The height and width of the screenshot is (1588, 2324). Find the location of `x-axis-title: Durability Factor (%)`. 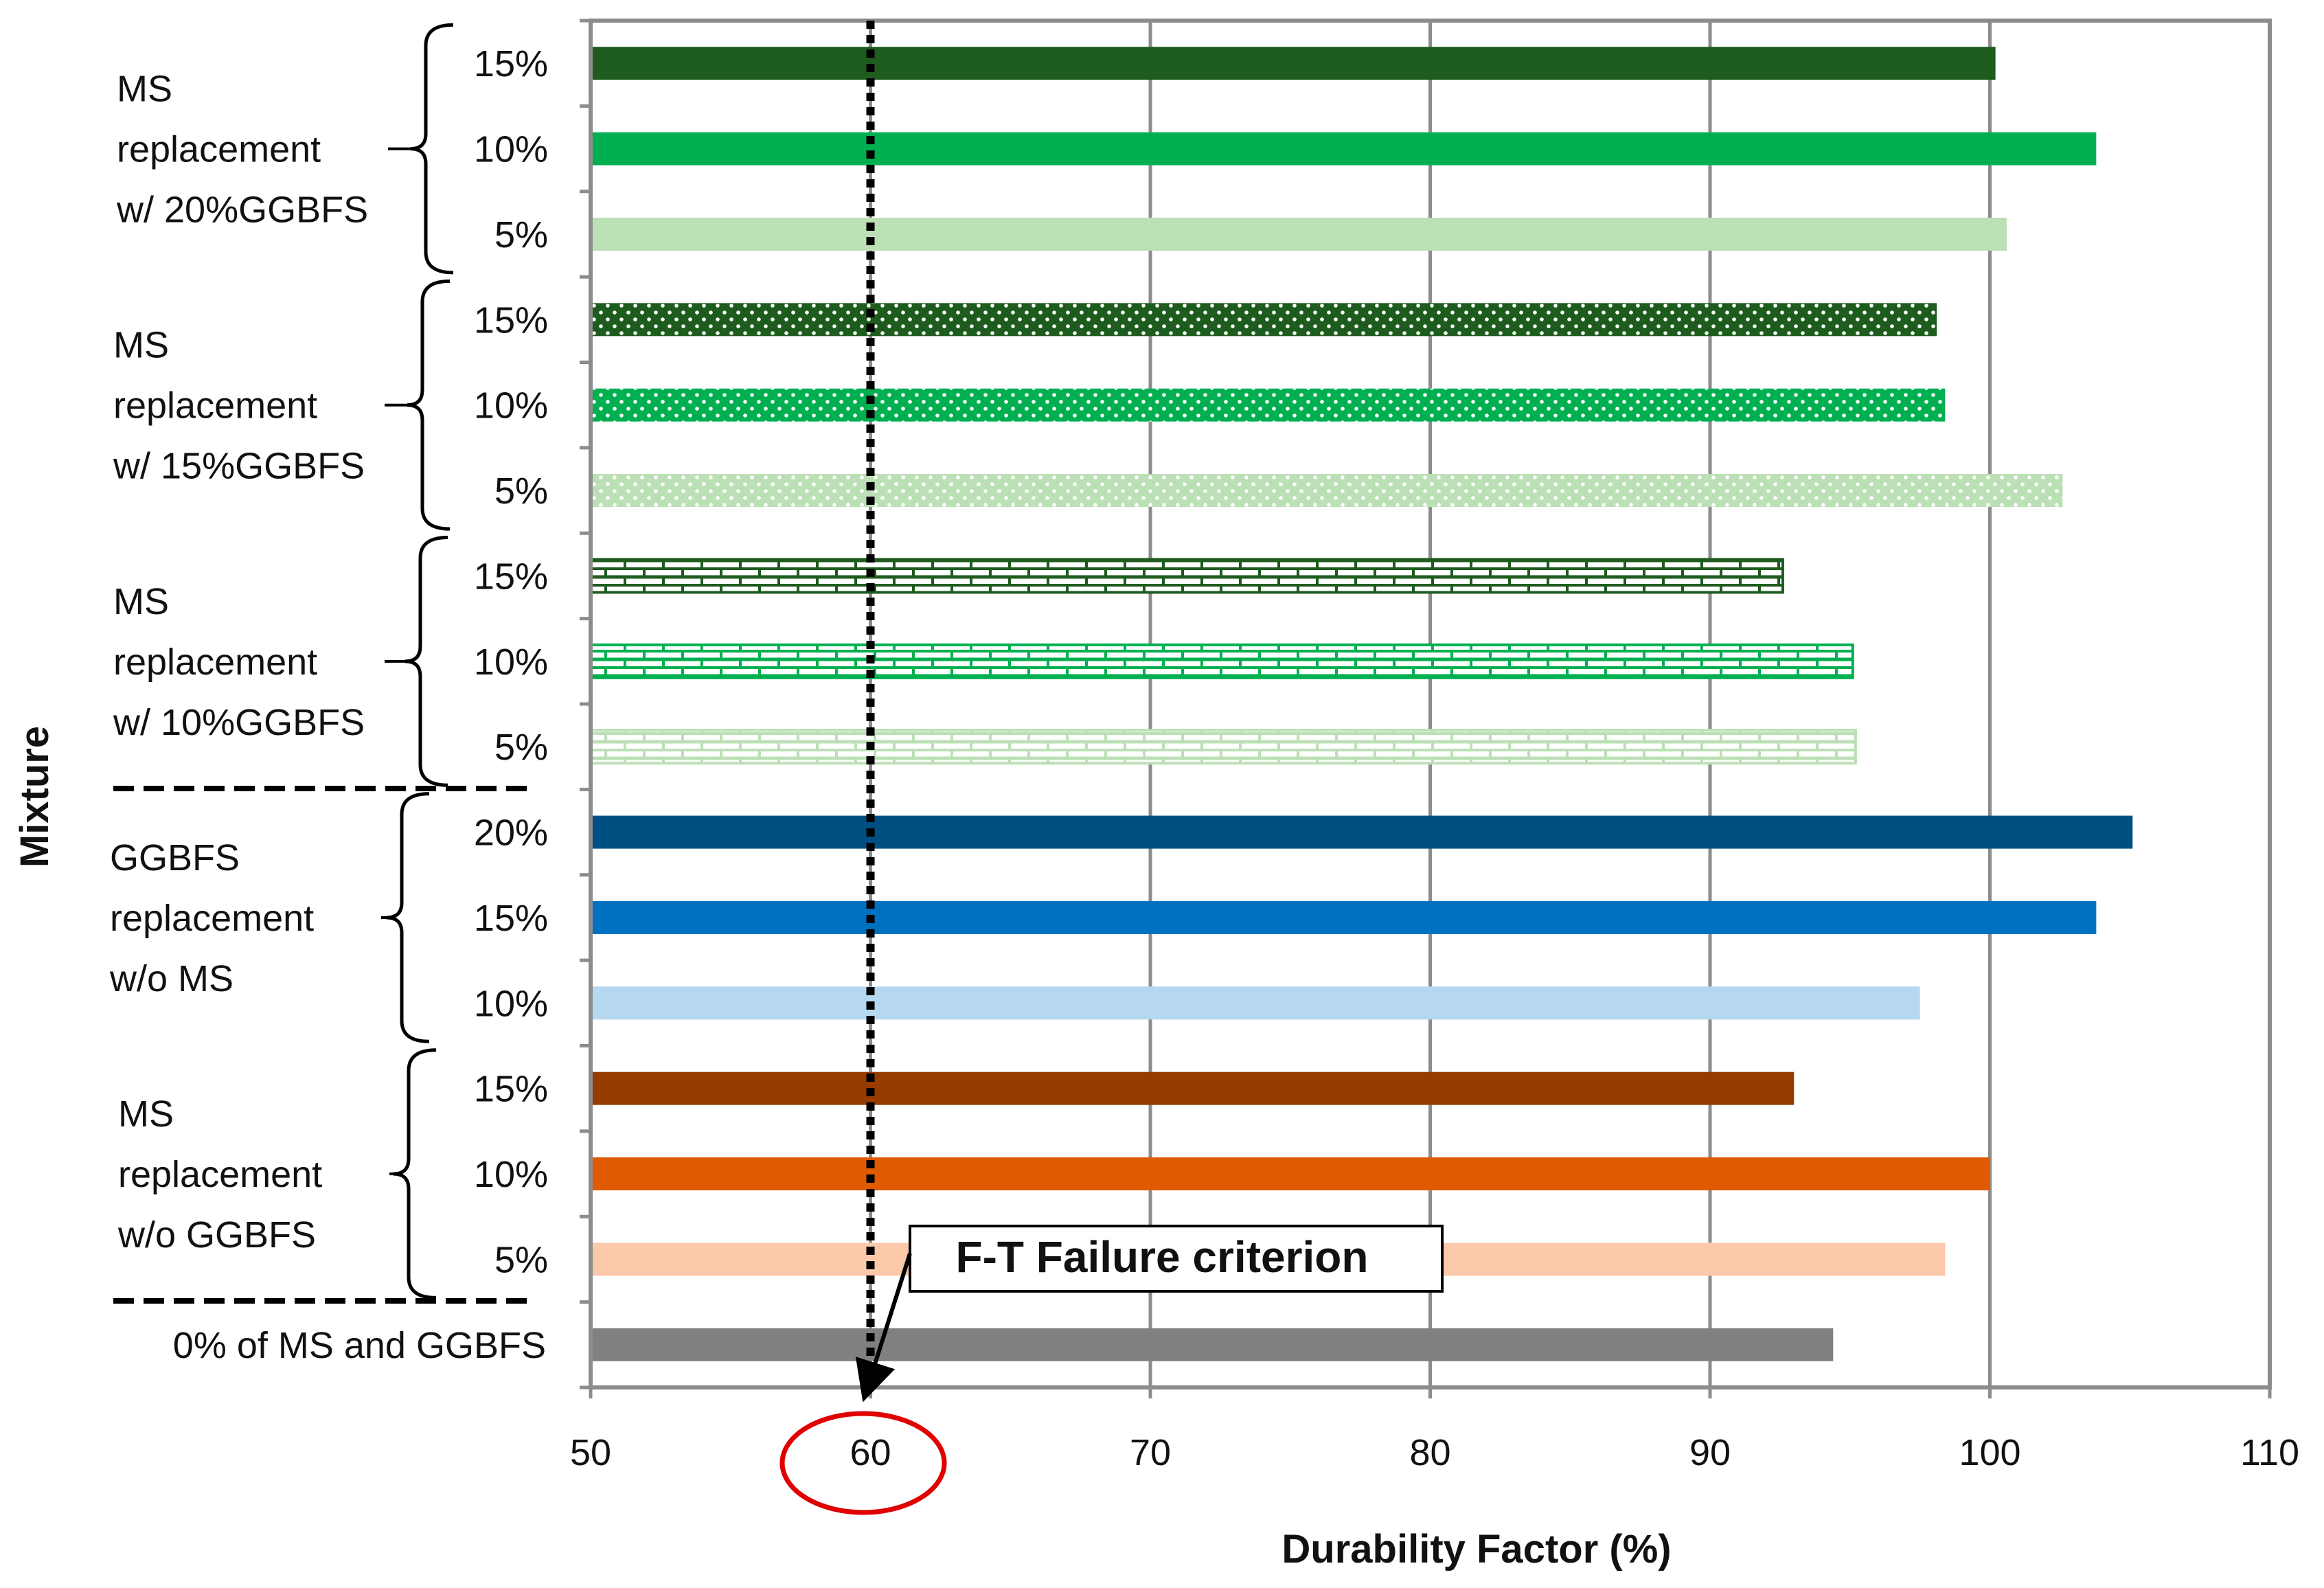

x-axis-title: Durability Factor (%) is located at coordinates (1476, 1549).